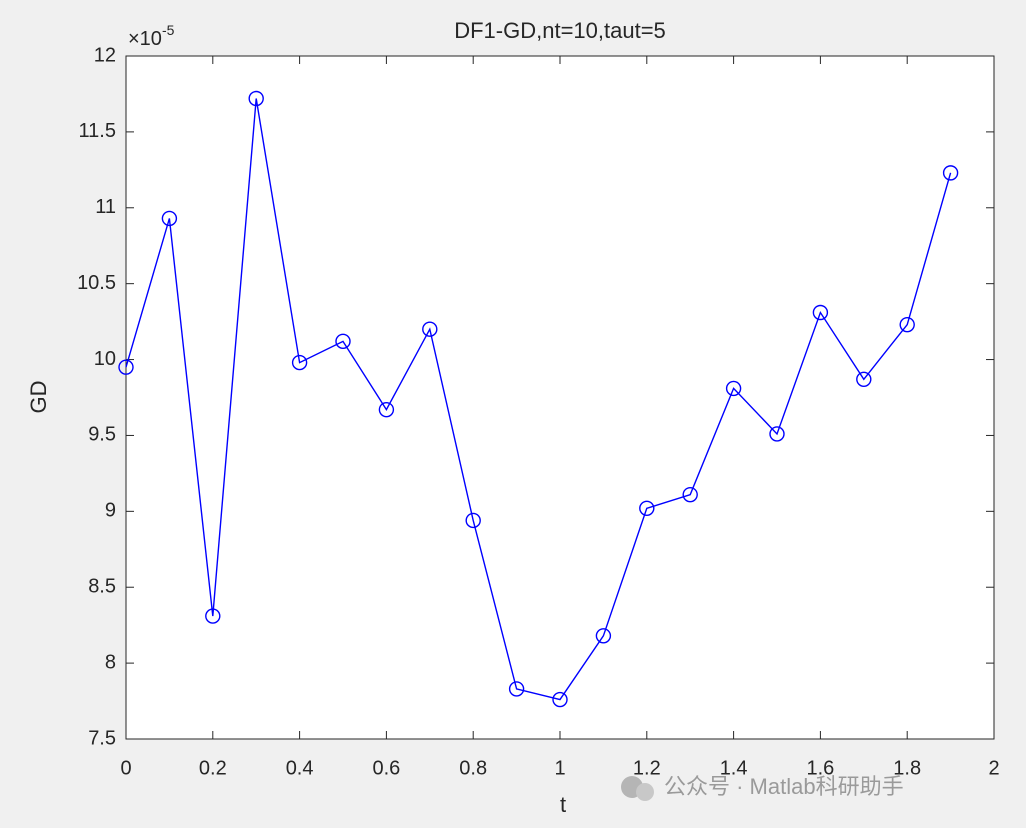  Describe the element at coordinates (563, 804) in the screenshot. I see `x-axis-label: t` at that location.